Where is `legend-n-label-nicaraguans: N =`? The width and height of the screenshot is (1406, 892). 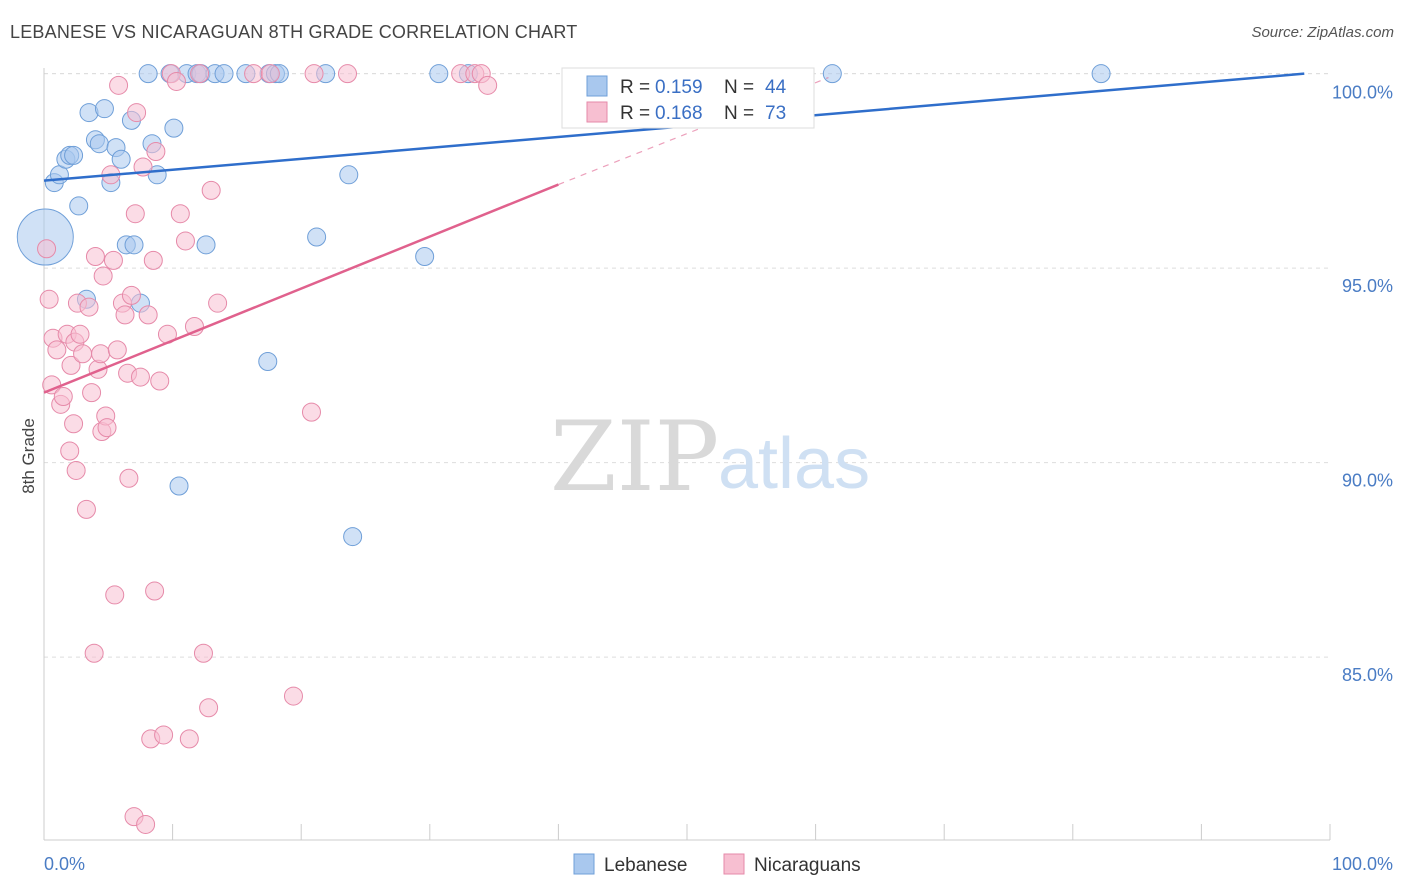
legend-n-label-nicaraguans: N = is located at coordinates (739, 113).